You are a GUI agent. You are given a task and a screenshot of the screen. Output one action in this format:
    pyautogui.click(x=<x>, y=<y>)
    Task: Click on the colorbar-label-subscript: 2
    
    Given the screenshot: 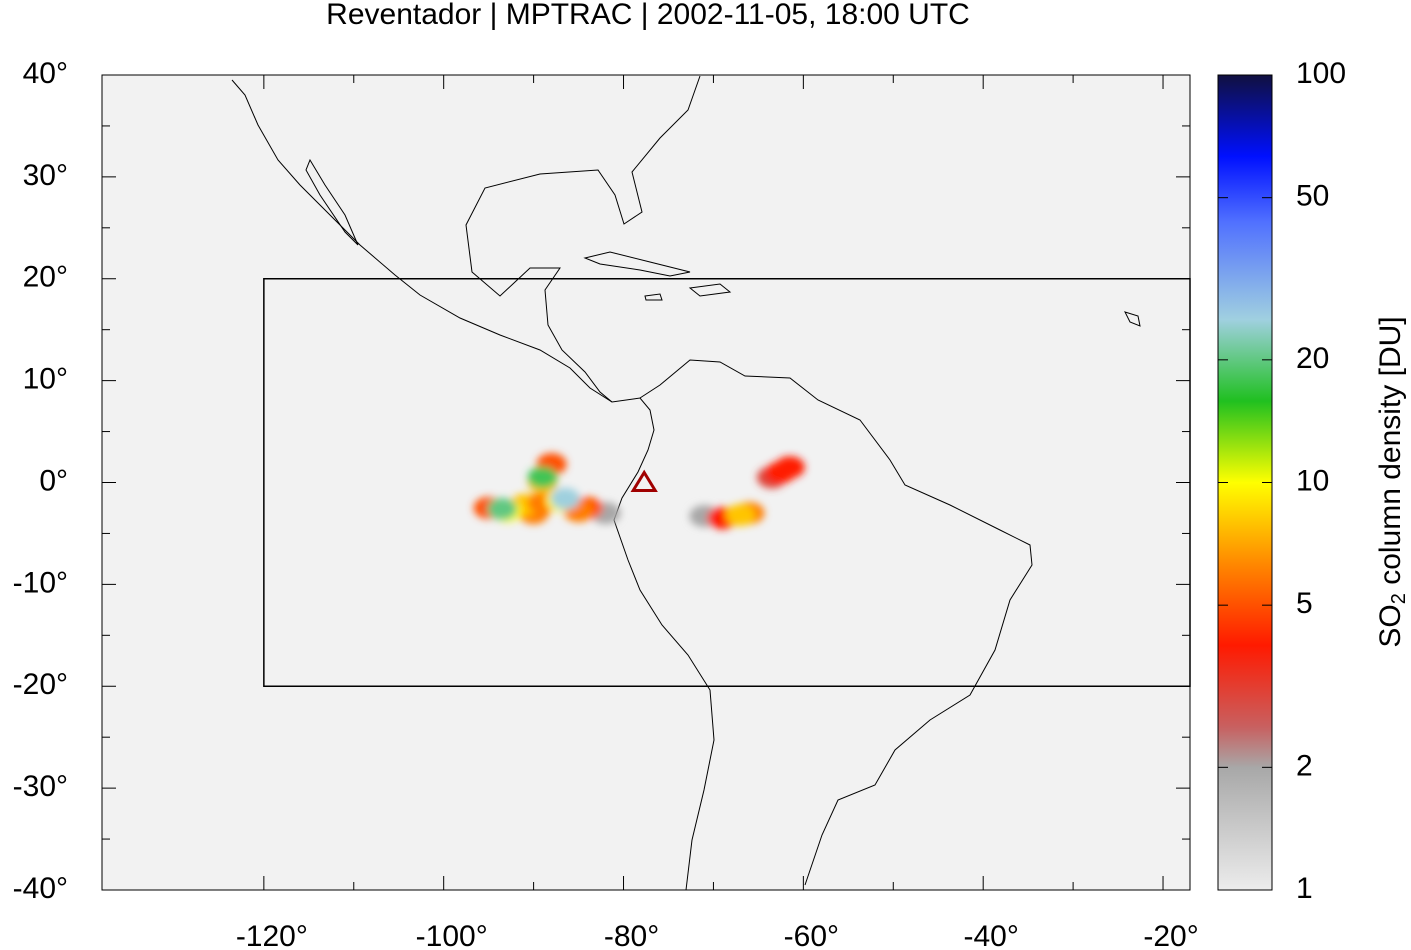 What is the action you would take?
    pyautogui.click(x=1399, y=598)
    